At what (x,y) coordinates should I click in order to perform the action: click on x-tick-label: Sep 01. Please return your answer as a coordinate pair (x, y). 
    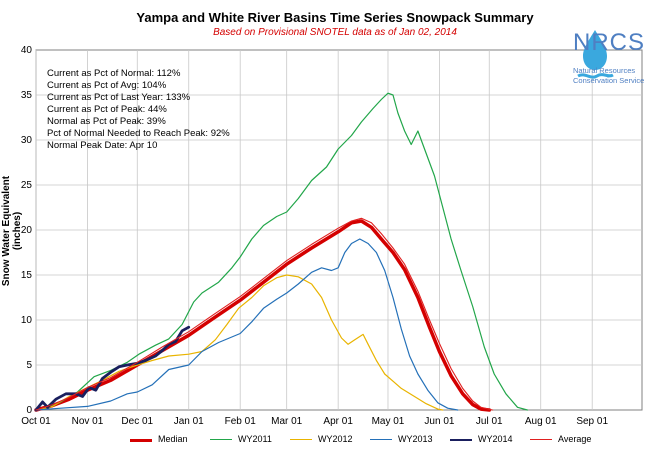
    Looking at the image, I should click on (592, 421).